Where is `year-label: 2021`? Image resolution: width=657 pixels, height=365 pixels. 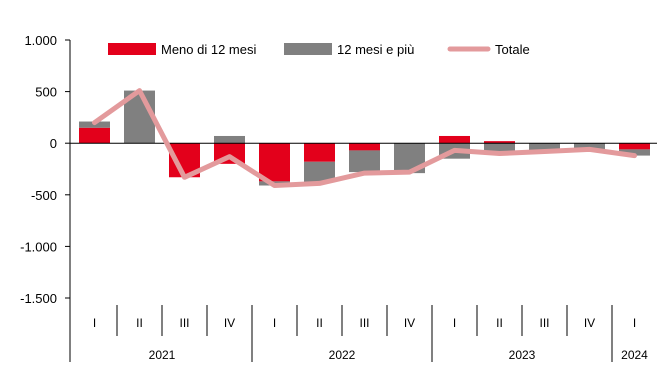
year-label: 2021 is located at coordinates (162, 355).